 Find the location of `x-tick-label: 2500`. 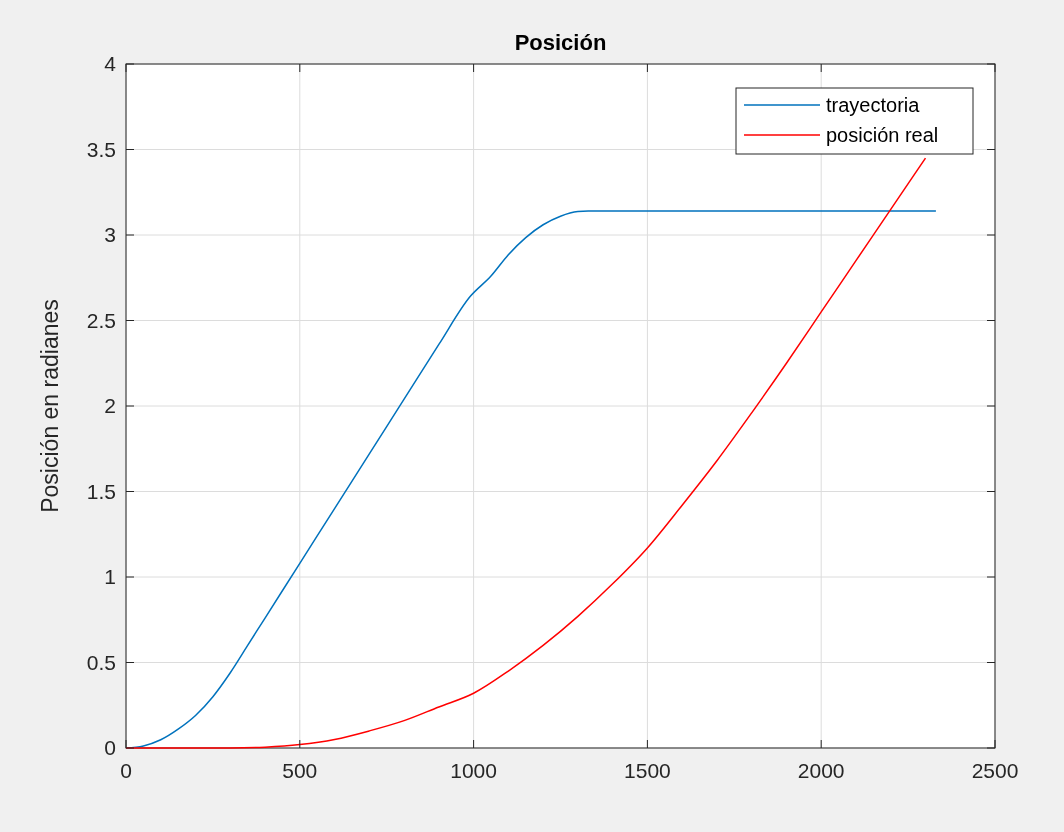

x-tick-label: 2500 is located at coordinates (995, 770).